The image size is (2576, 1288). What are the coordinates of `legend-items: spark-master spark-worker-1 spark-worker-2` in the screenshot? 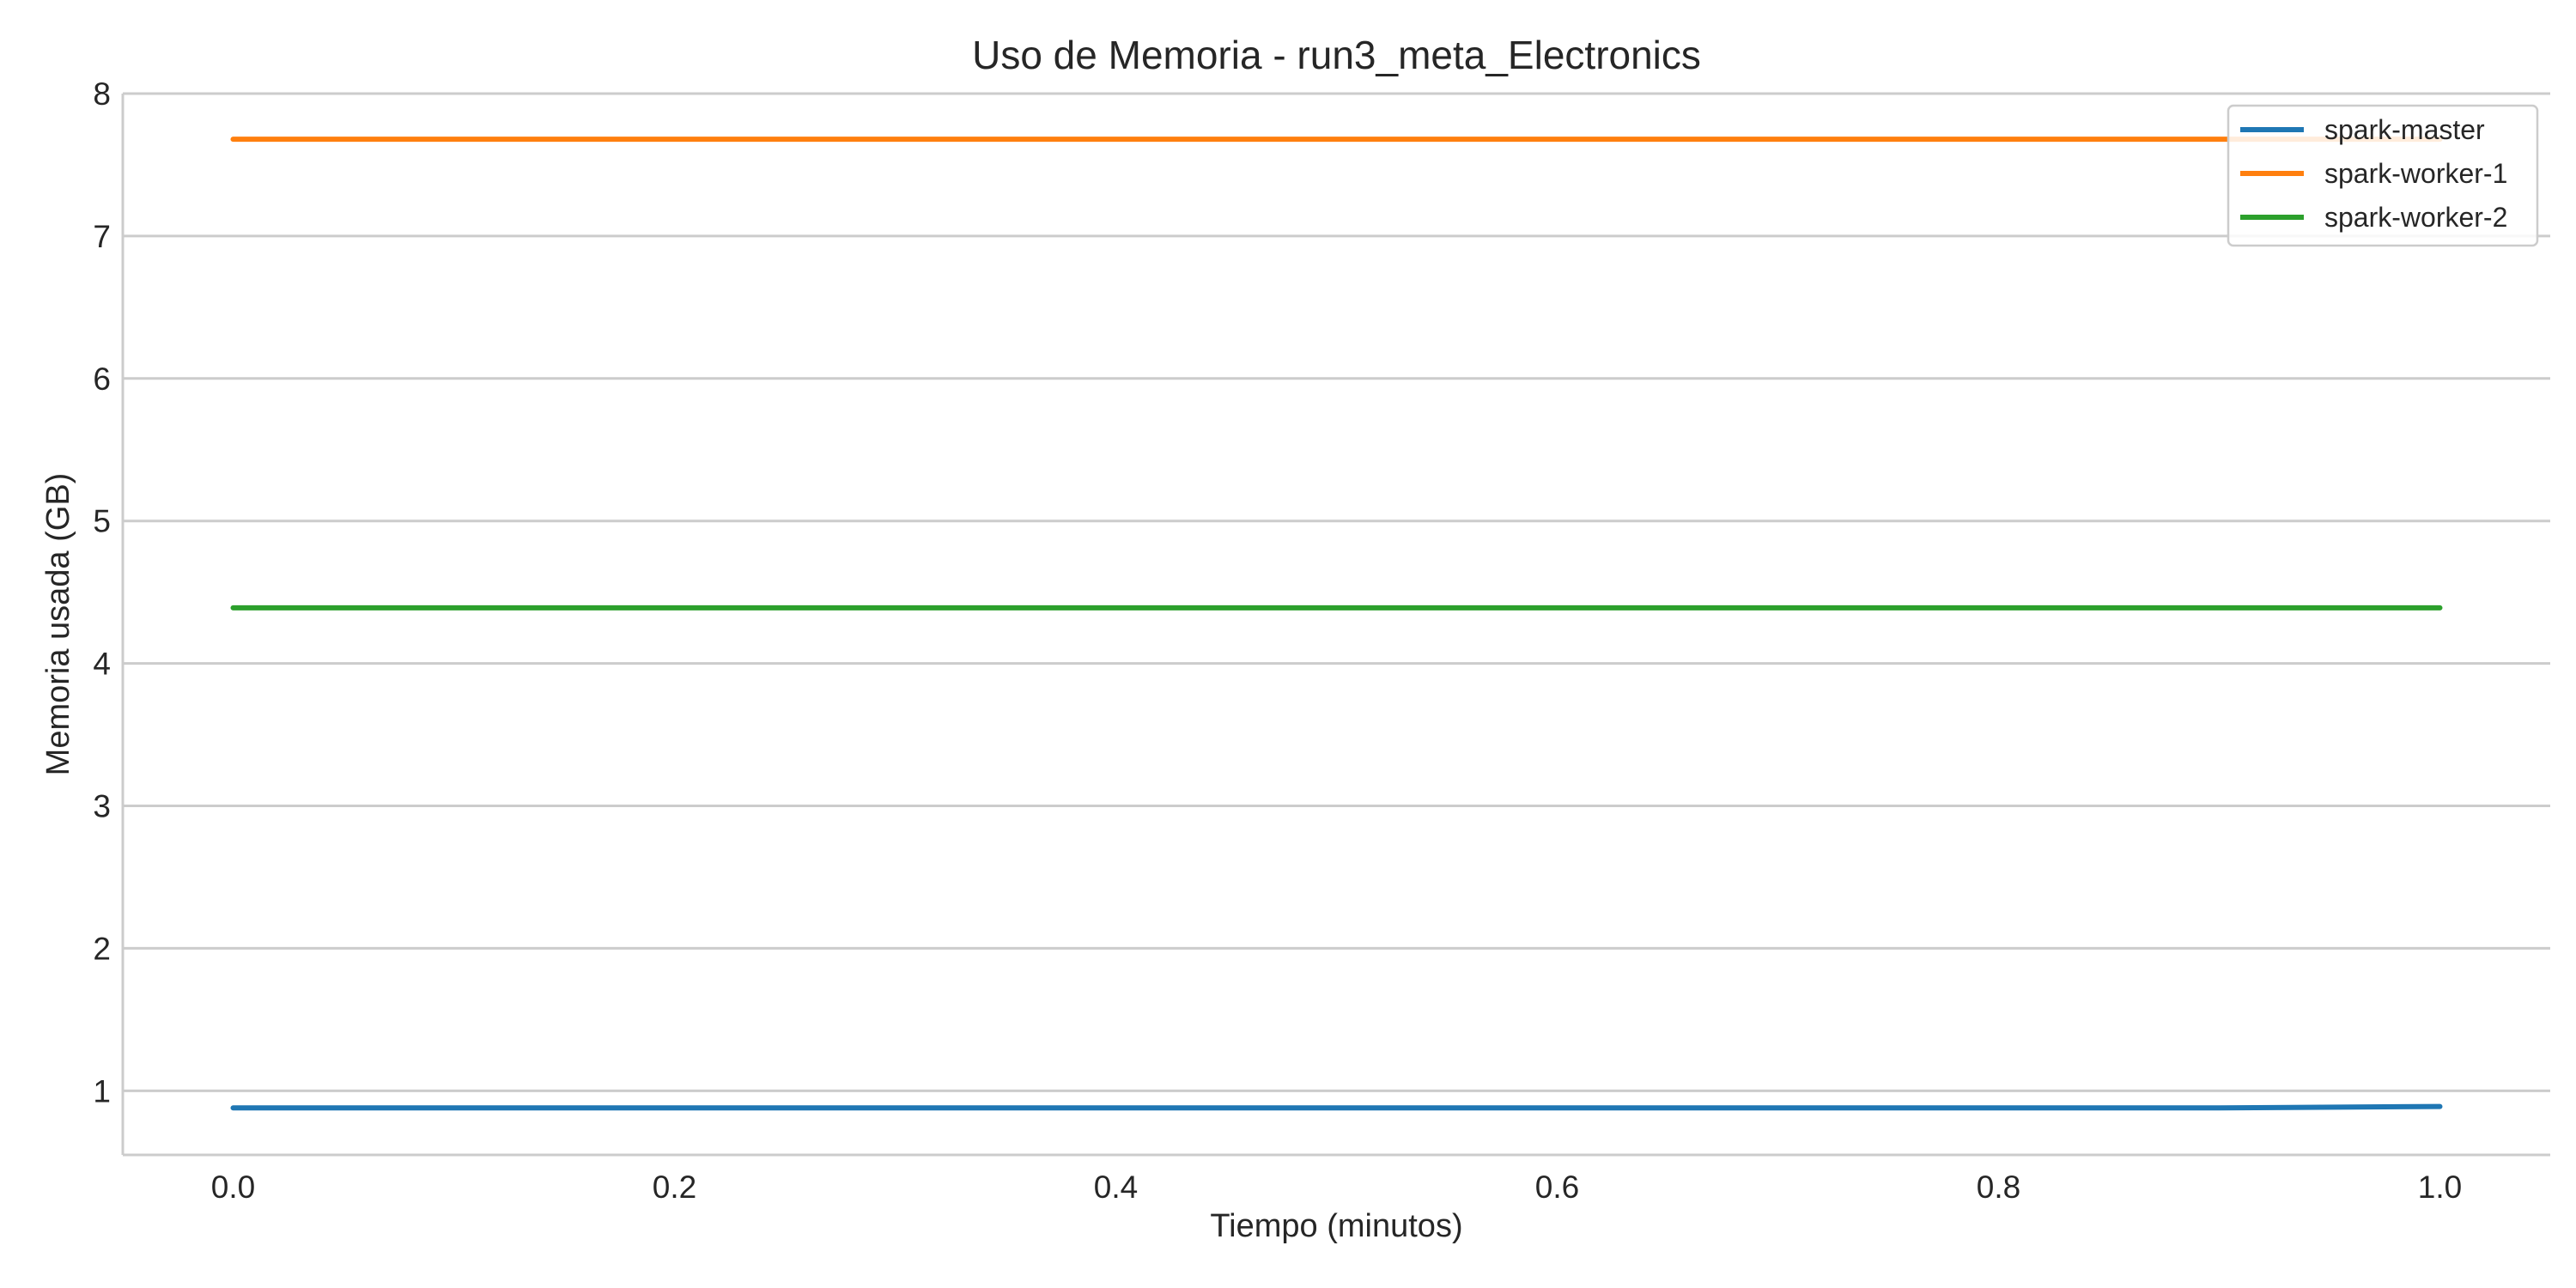 It's located at (2374, 174).